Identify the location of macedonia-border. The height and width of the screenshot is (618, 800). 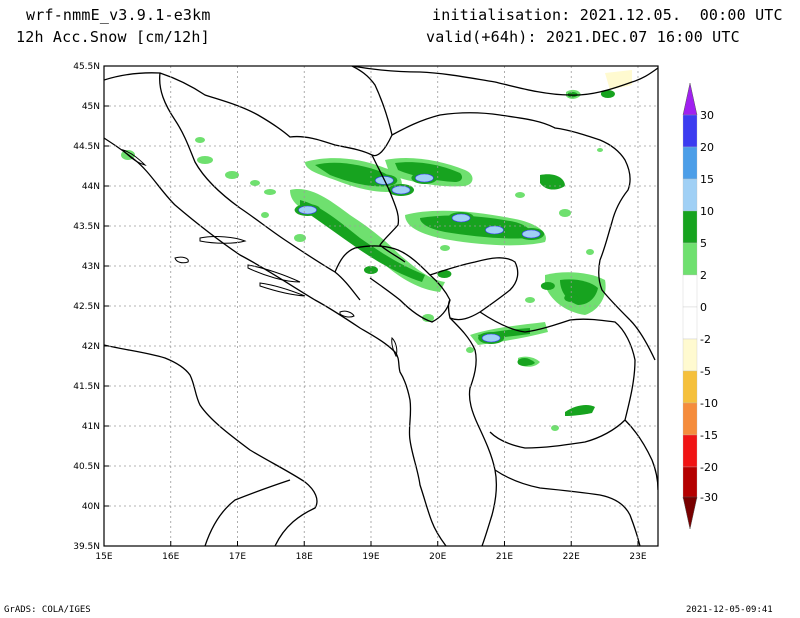
(557, 380).